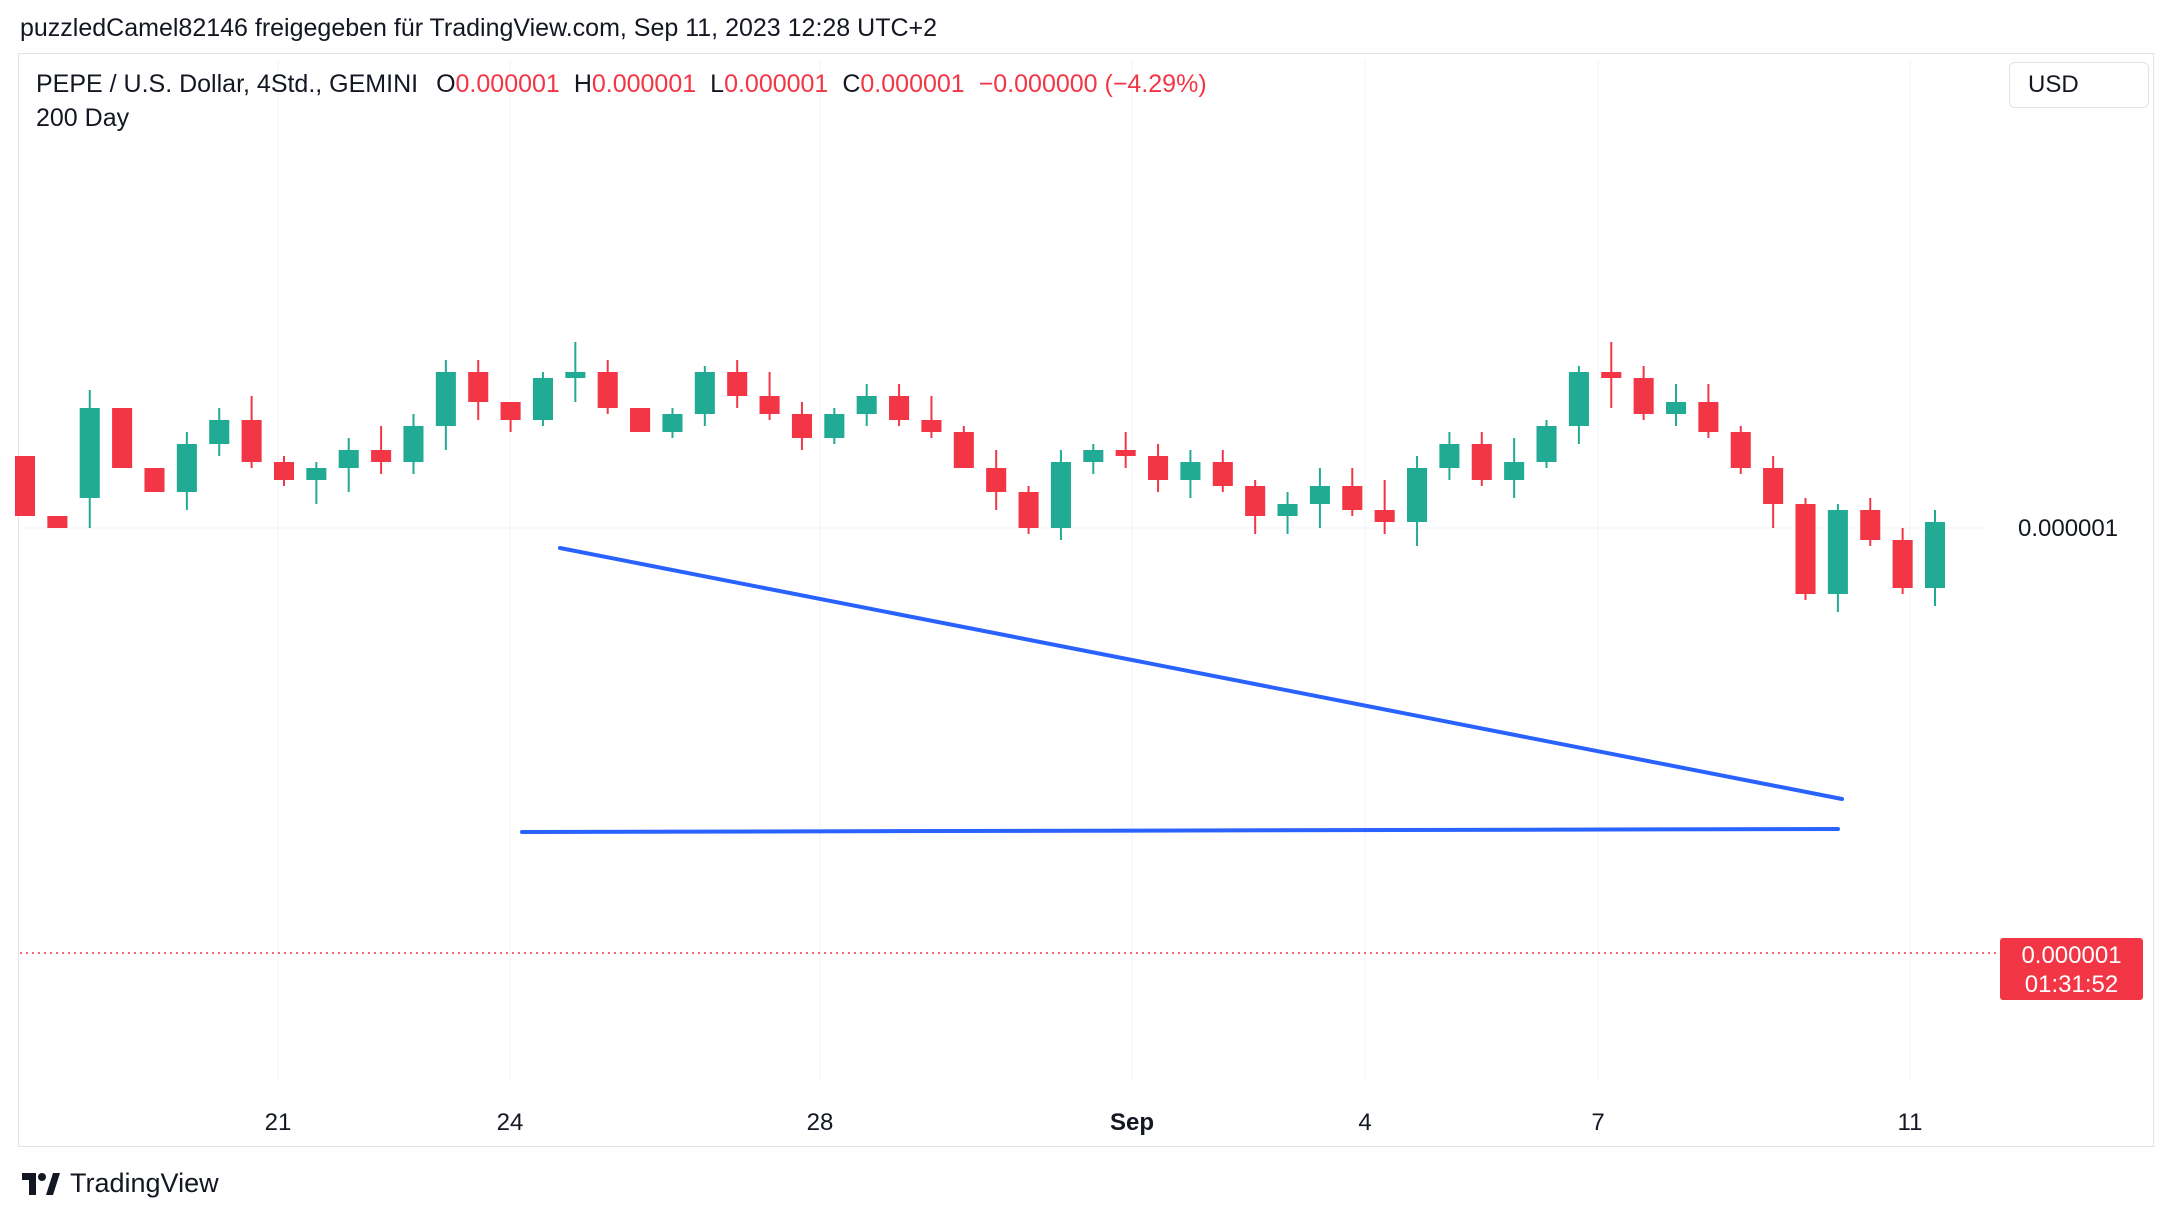 The image size is (2174, 1216). What do you see at coordinates (912, 84) in the screenshot?
I see `close-value: 0.000001` at bounding box center [912, 84].